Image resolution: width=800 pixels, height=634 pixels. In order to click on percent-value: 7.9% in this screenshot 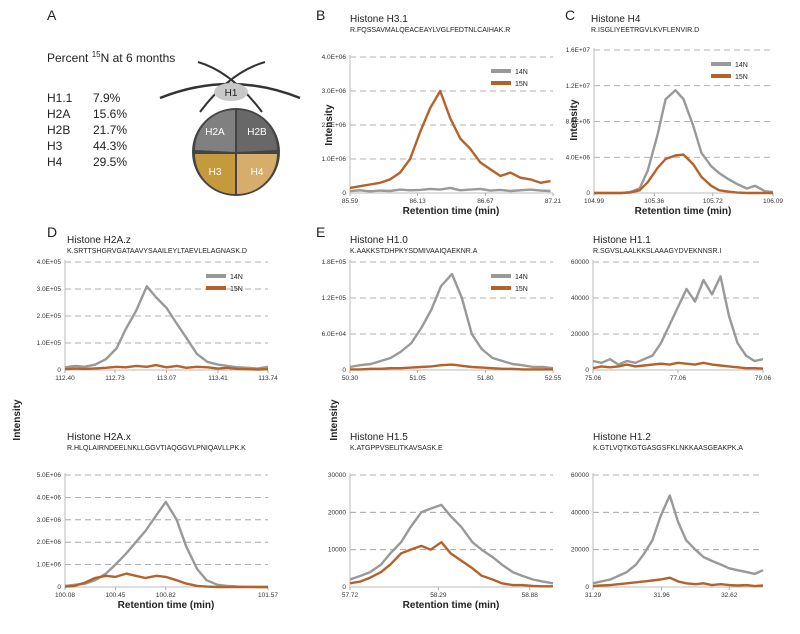, I will do `click(107, 98)`.